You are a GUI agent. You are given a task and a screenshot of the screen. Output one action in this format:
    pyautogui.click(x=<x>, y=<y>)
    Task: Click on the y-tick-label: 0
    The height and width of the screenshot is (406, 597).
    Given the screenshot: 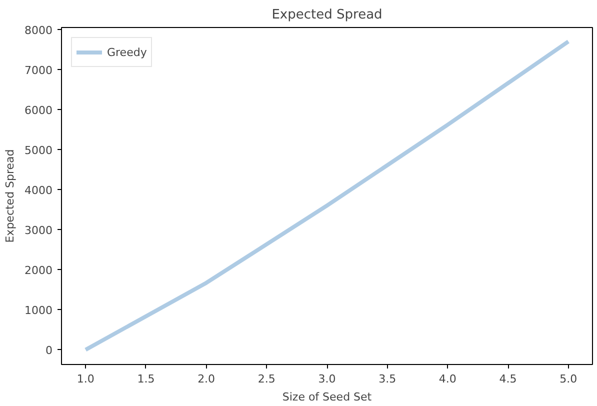 What is the action you would take?
    pyautogui.click(x=49, y=351)
    